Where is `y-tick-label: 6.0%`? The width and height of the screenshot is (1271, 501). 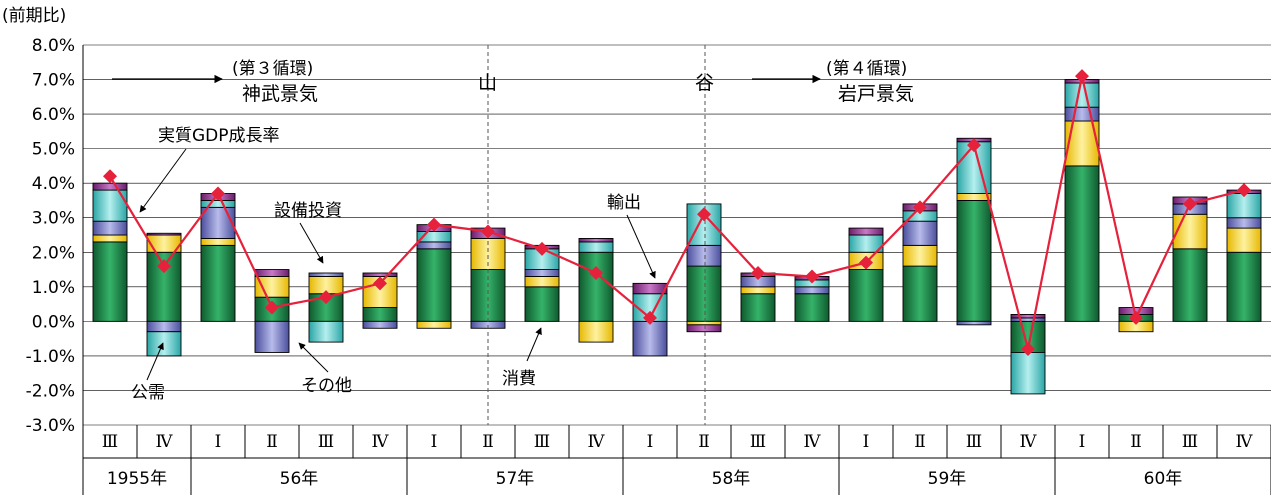 y-tick-label: 6.0% is located at coordinates (53, 115).